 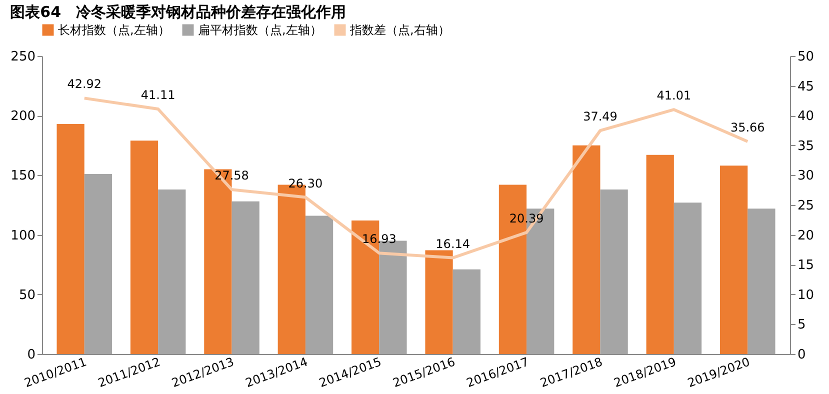 I want to click on y-tick-label: 0, so click(x=31, y=355).